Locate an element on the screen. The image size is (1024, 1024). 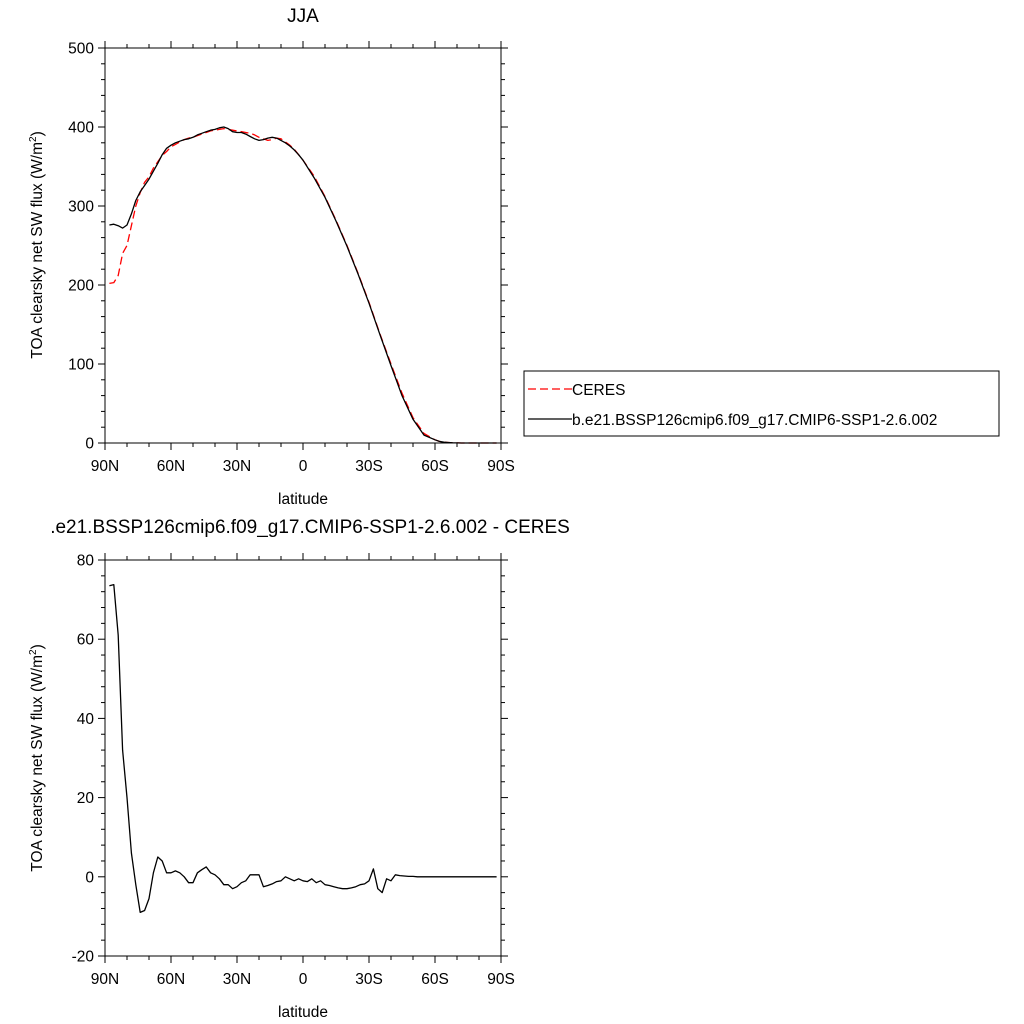
series-line-ceres is located at coordinates (303, 285).